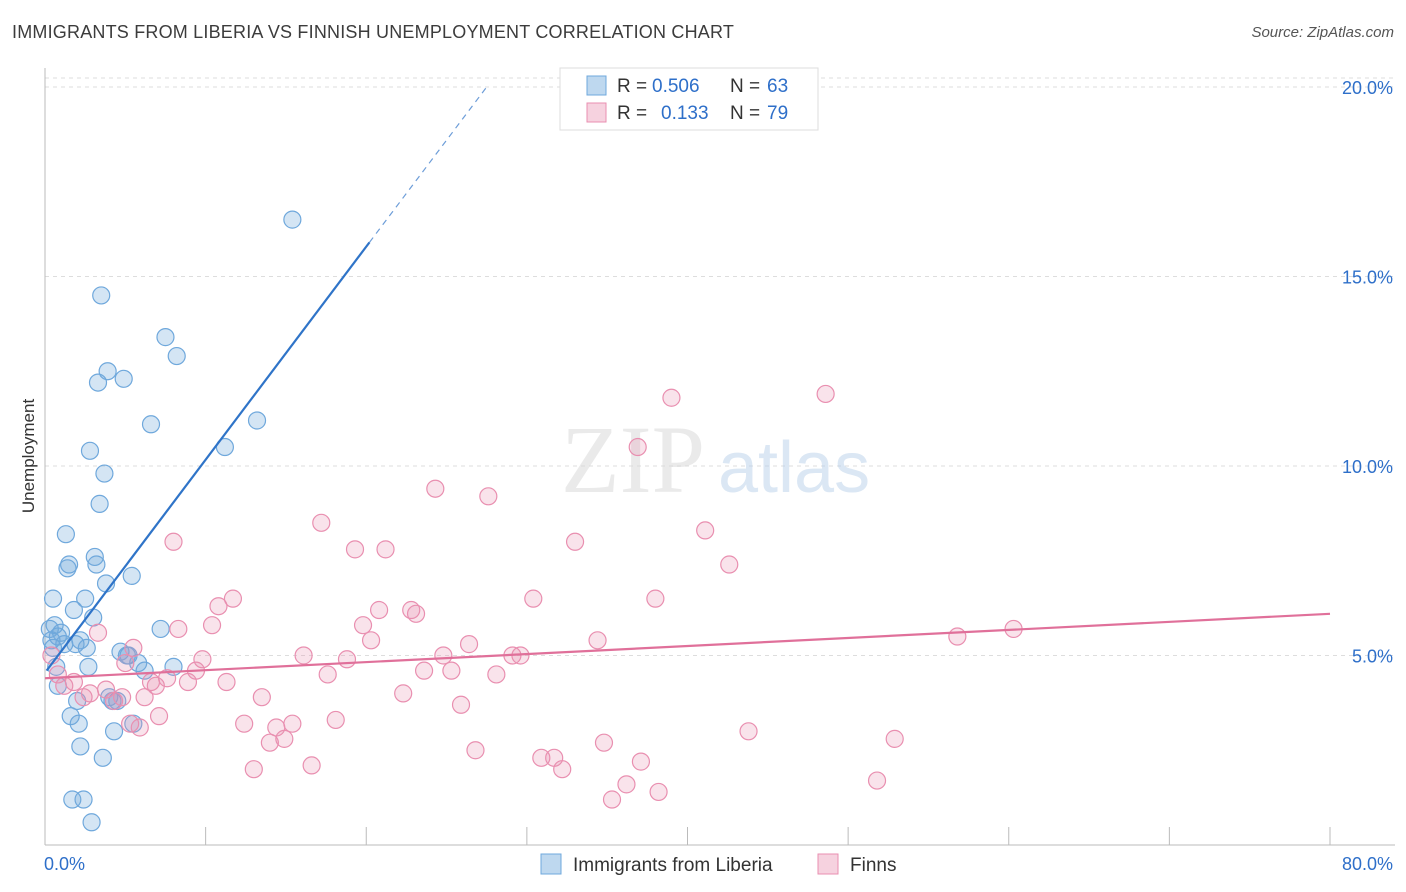  I want to click on y-axis-label: Unemployment, so click(28, 456).